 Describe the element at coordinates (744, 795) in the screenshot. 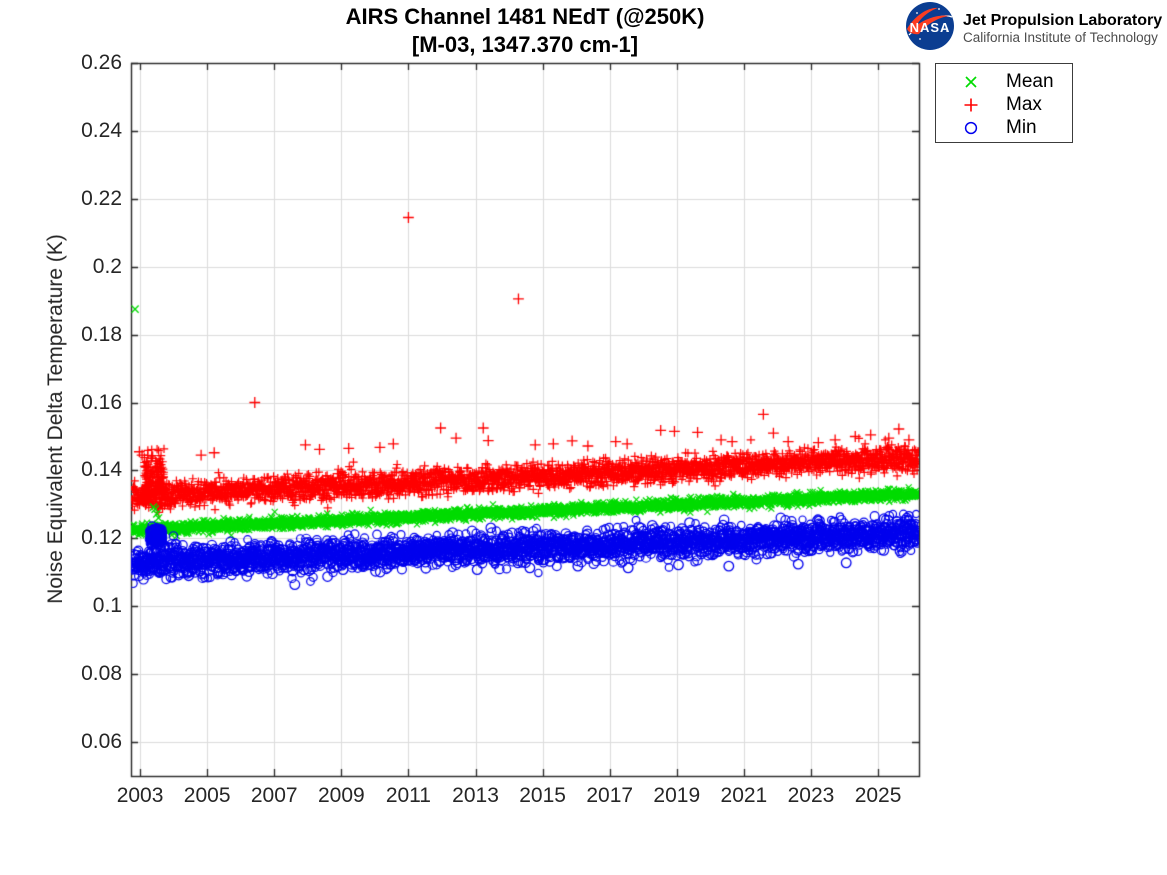

I see `x-tick-label: 2021` at that location.